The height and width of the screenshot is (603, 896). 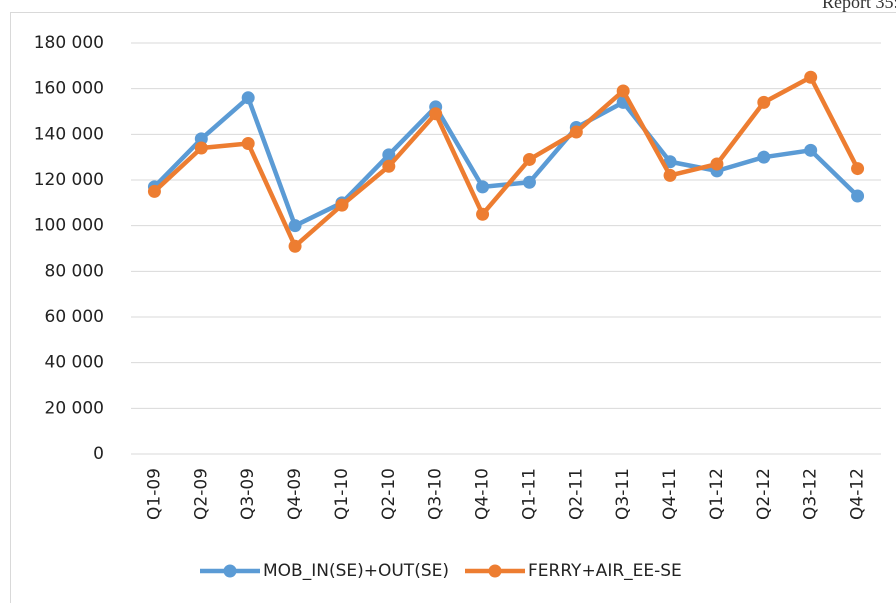 I want to click on y-tick-label: 20 000, so click(x=74, y=408).